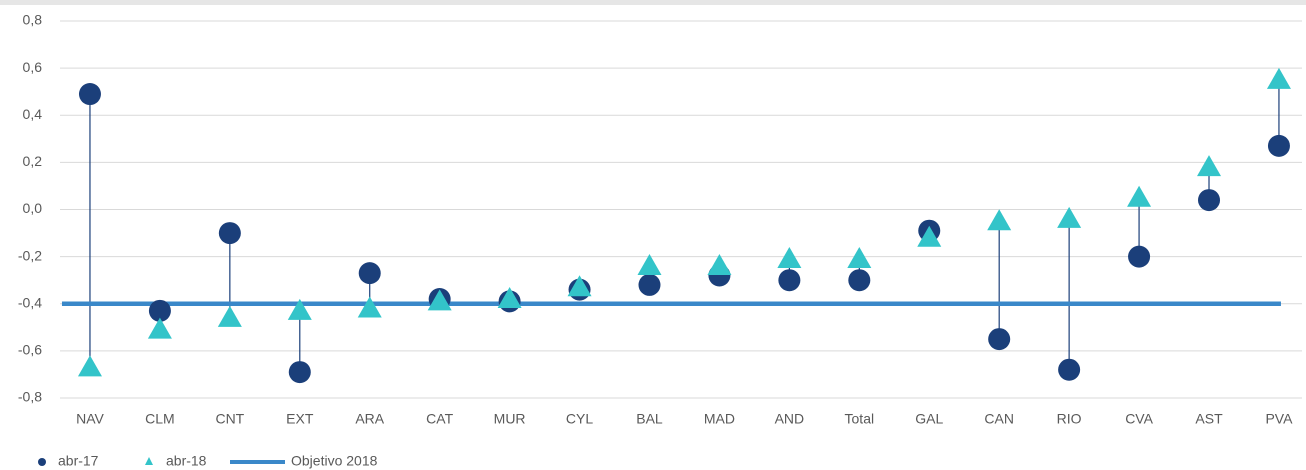  I want to click on x-tick-label: BAL, so click(649, 419).